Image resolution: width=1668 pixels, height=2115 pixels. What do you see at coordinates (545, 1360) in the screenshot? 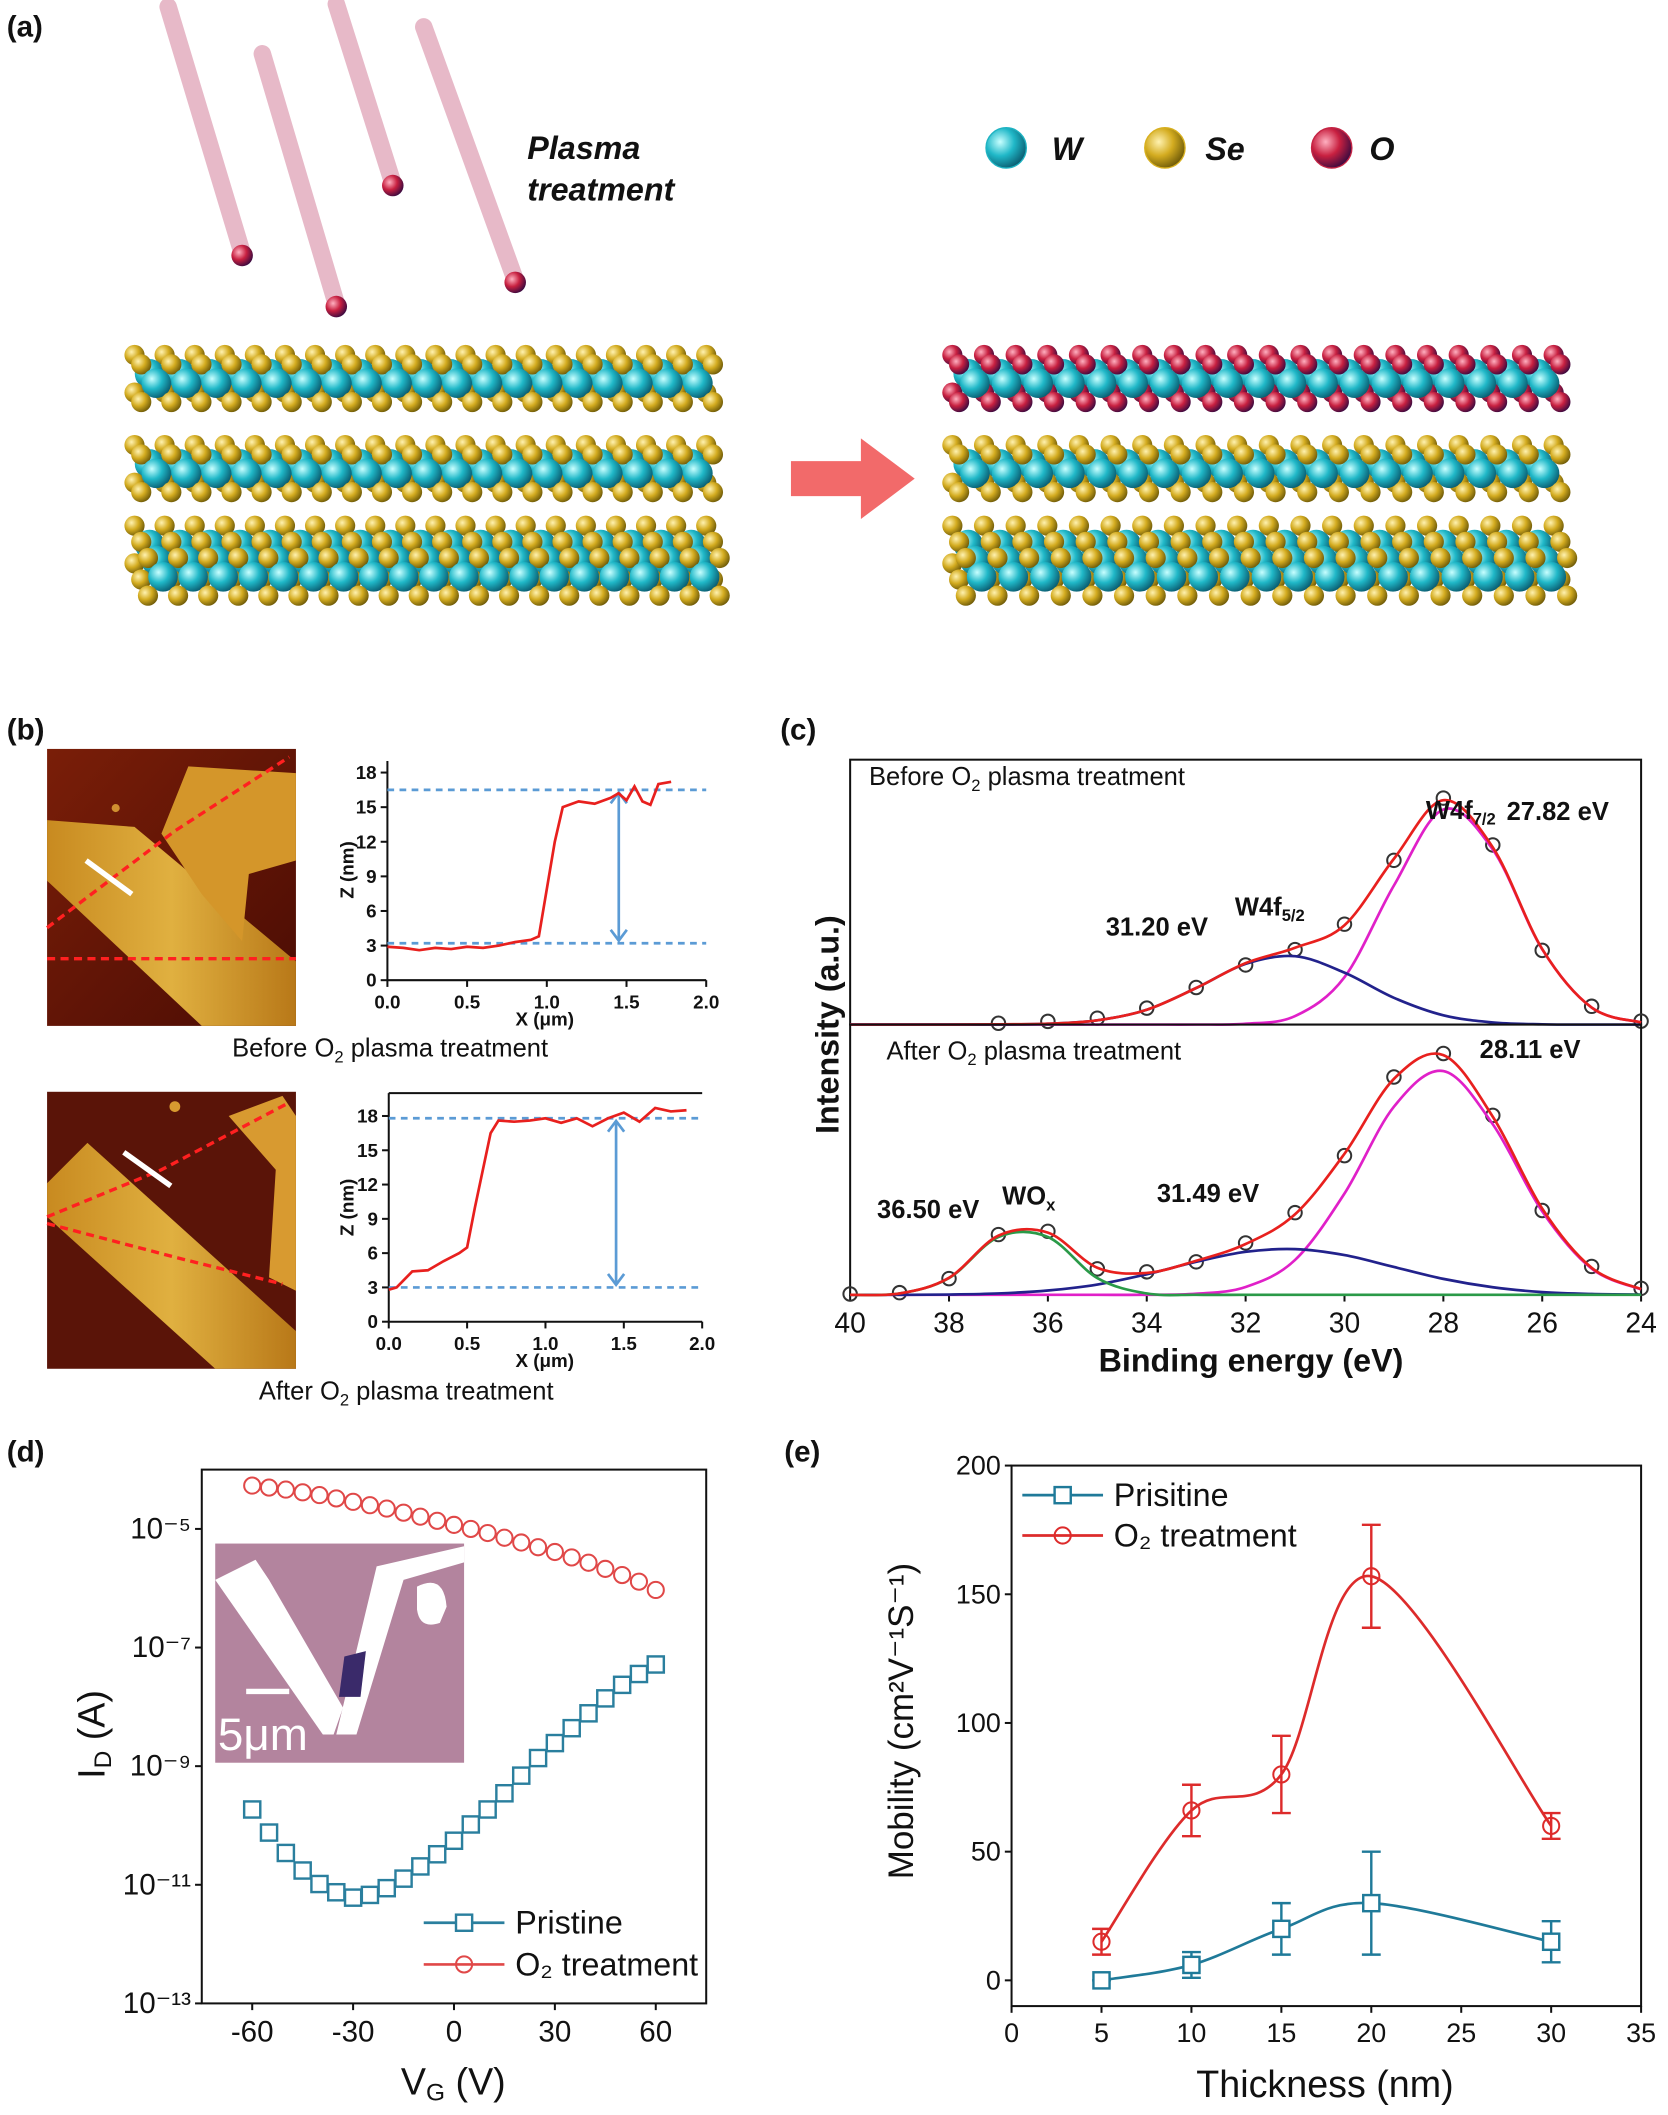
I see `x-axis-label: X (μm)` at bounding box center [545, 1360].